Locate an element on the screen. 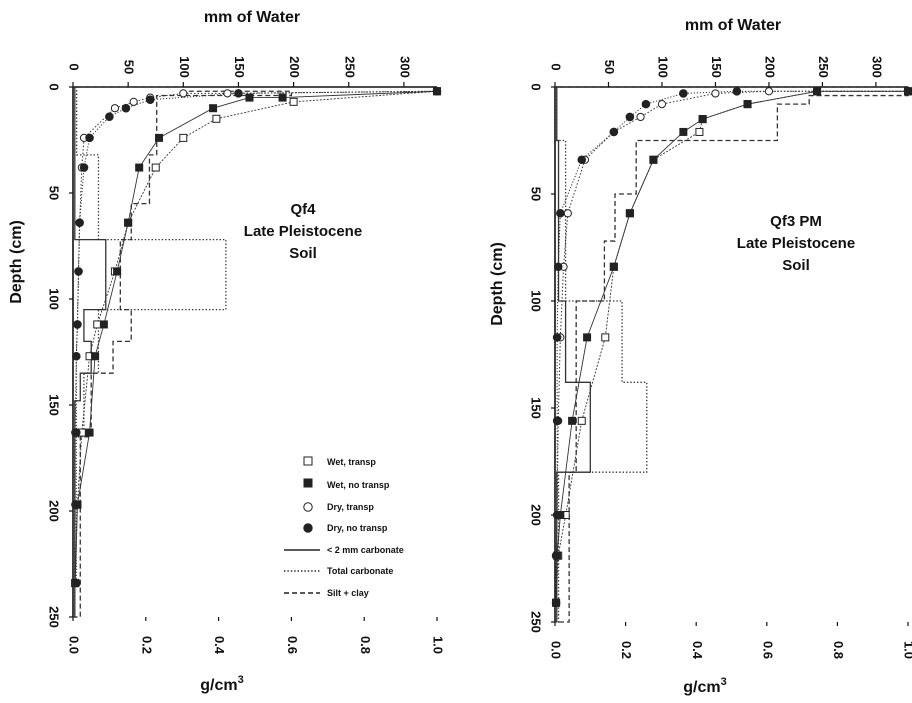  legend-label: Dry, transp is located at coordinates (350, 507).